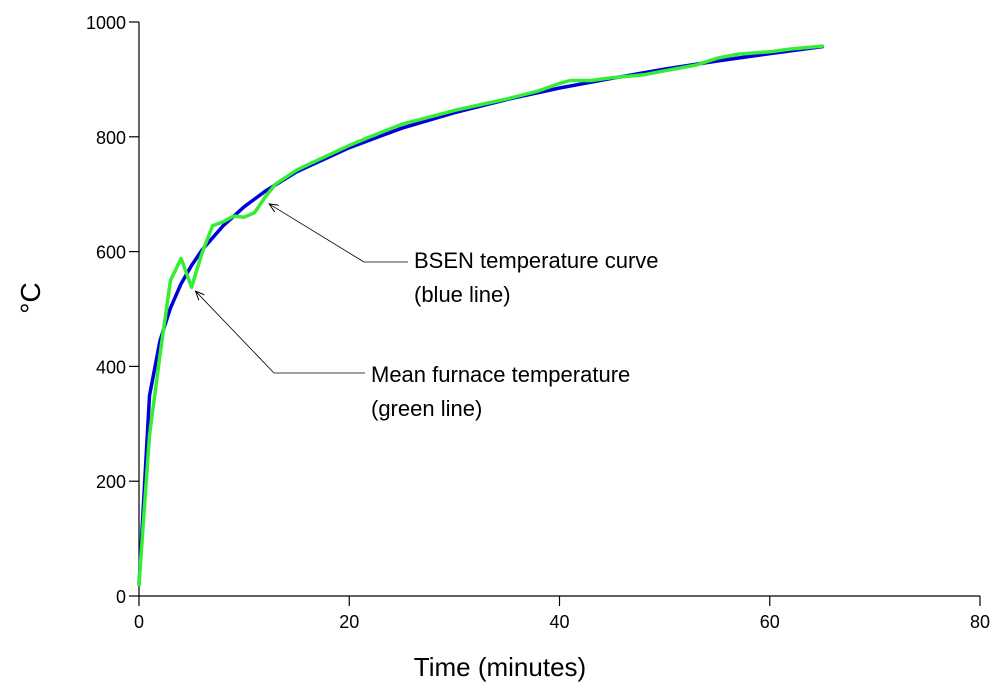 The image size is (997, 697). Describe the element at coordinates (111, 482) in the screenshot. I see `y-tick-label: 200` at that location.